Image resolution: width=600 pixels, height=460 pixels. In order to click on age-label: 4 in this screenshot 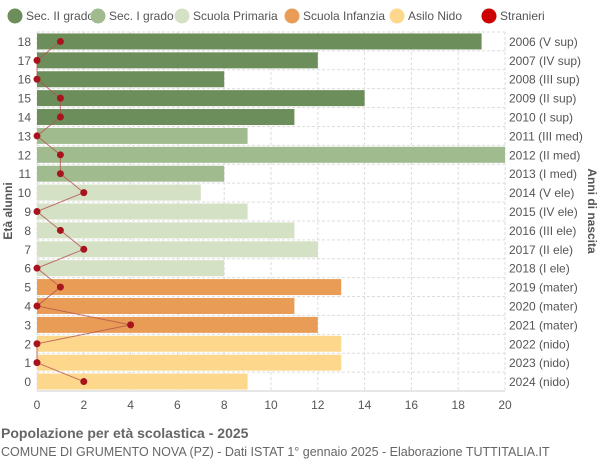, I will do `click(27, 306)`.